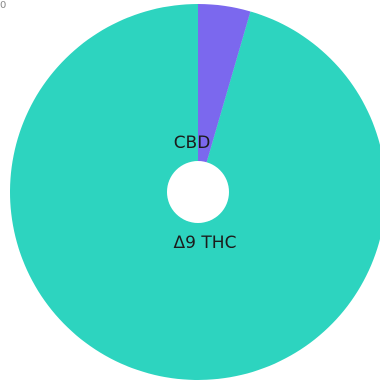 This screenshot has height=385, width=380. I want to click on slice-label: CBD, so click(192, 143).